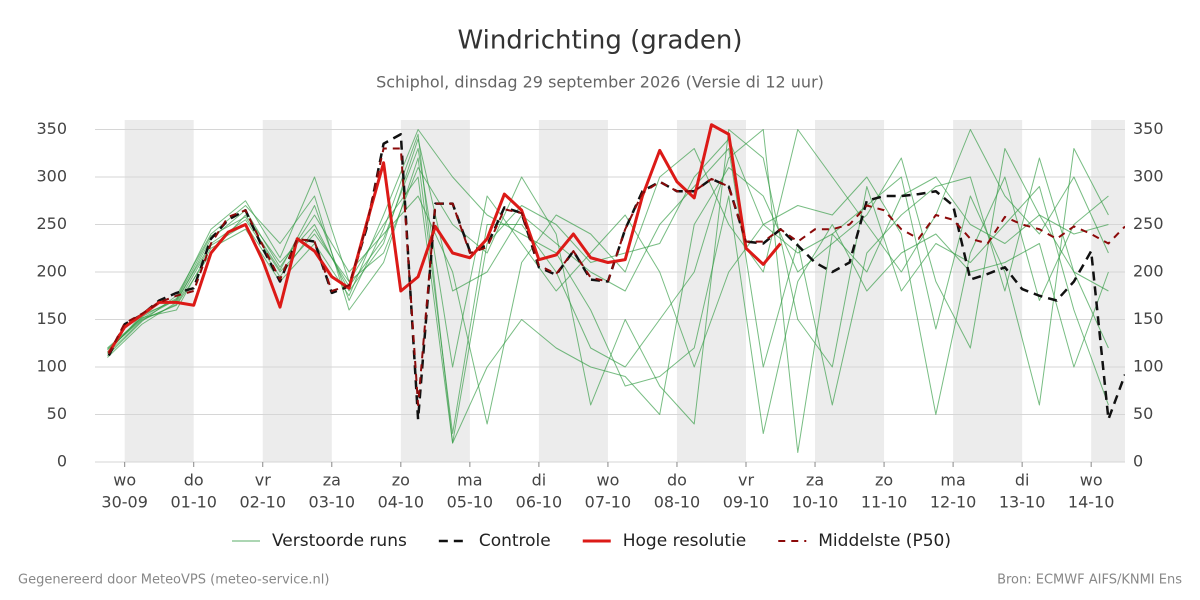 The height and width of the screenshot is (600, 1200). Describe the element at coordinates (1091, 502) in the screenshot. I see `x-tick-date: 14-10` at that location.